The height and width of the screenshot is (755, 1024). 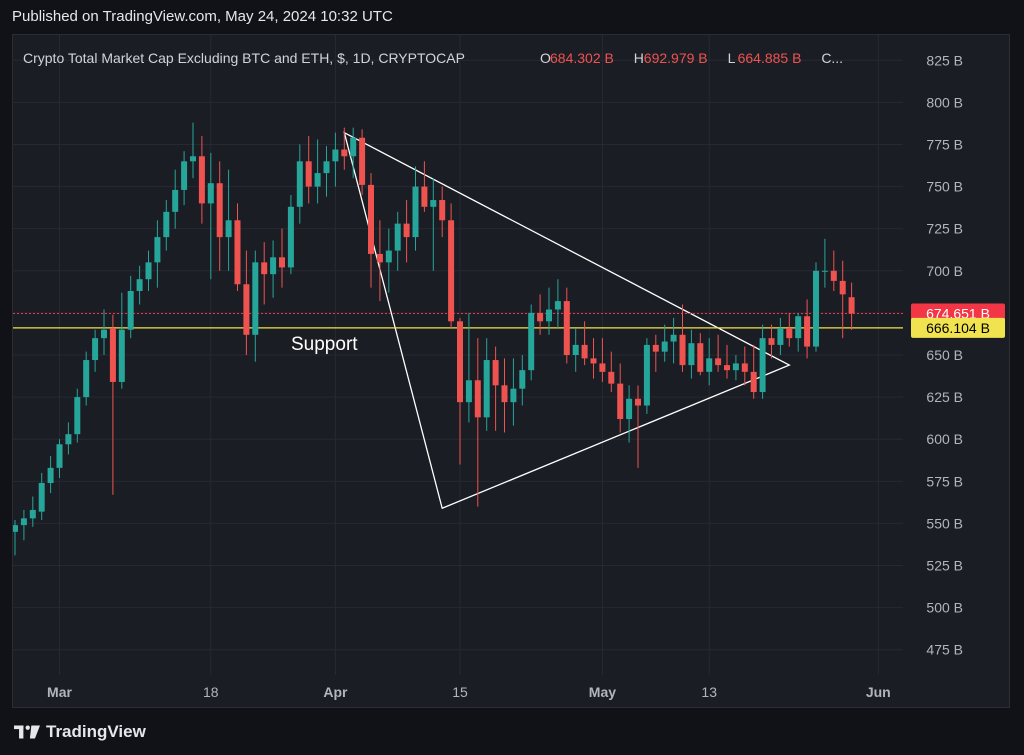 I want to click on y-tick-label: 650 B, so click(x=944, y=355).